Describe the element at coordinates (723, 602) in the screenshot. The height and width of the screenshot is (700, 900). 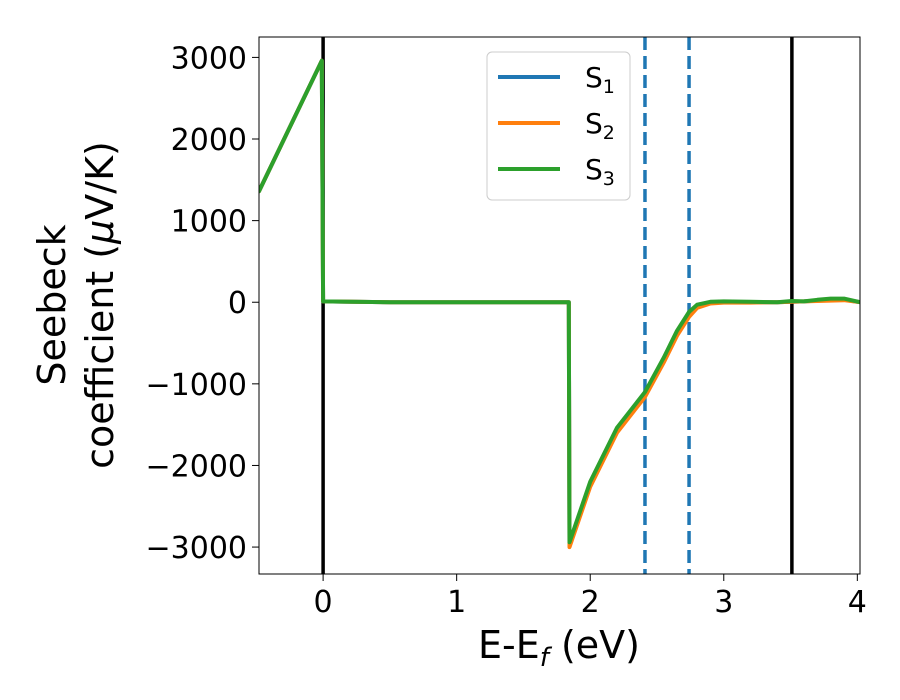
I see `x-tick-label: 3` at that location.